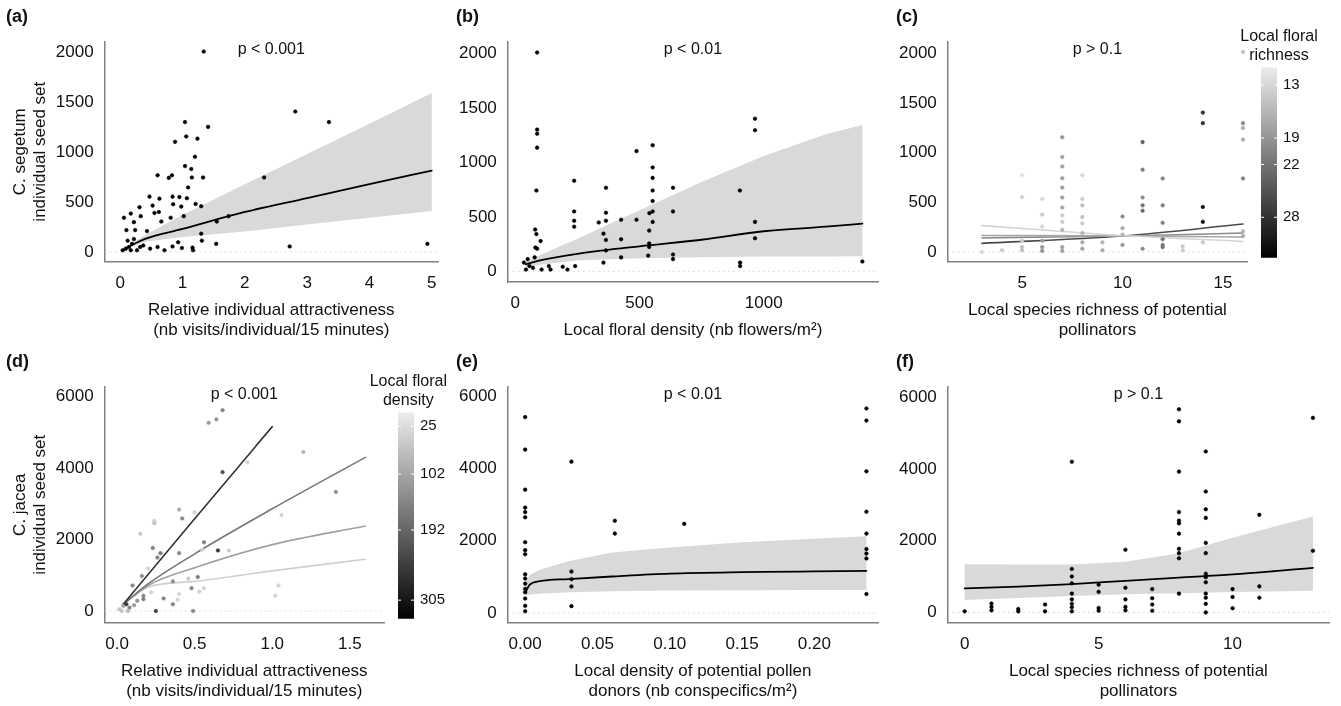  Describe the element at coordinates (907, 15) in the screenshot. I see `chart-title: (c)` at that location.